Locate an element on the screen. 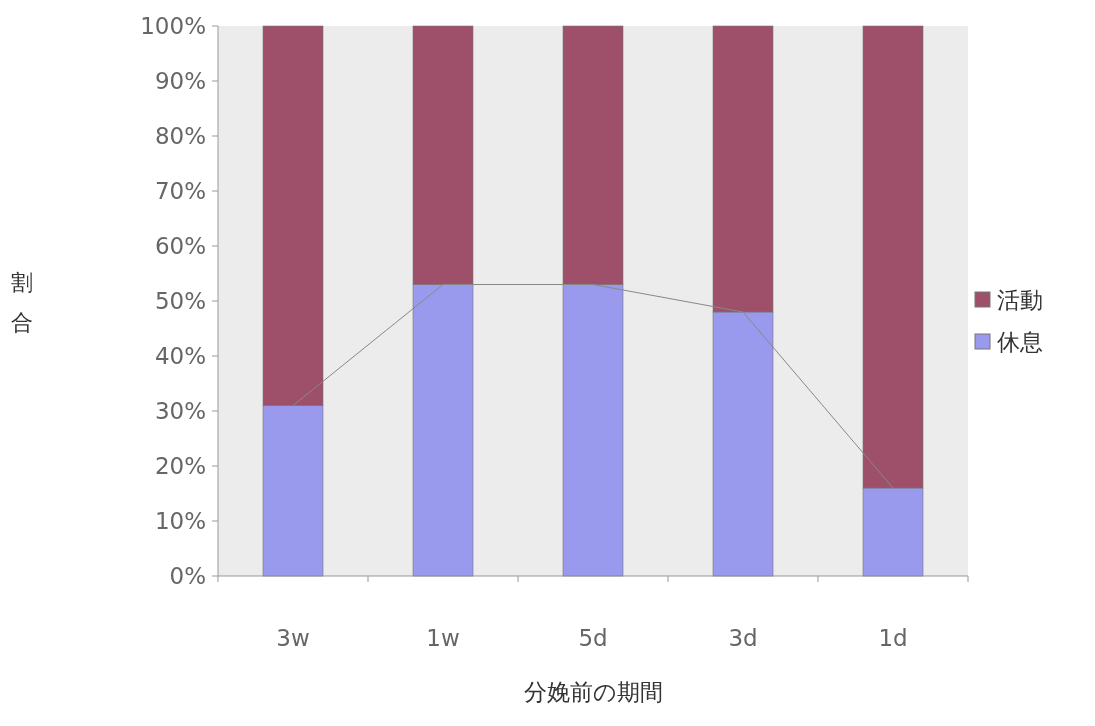  legend-label: 活動 is located at coordinates (1020, 300).